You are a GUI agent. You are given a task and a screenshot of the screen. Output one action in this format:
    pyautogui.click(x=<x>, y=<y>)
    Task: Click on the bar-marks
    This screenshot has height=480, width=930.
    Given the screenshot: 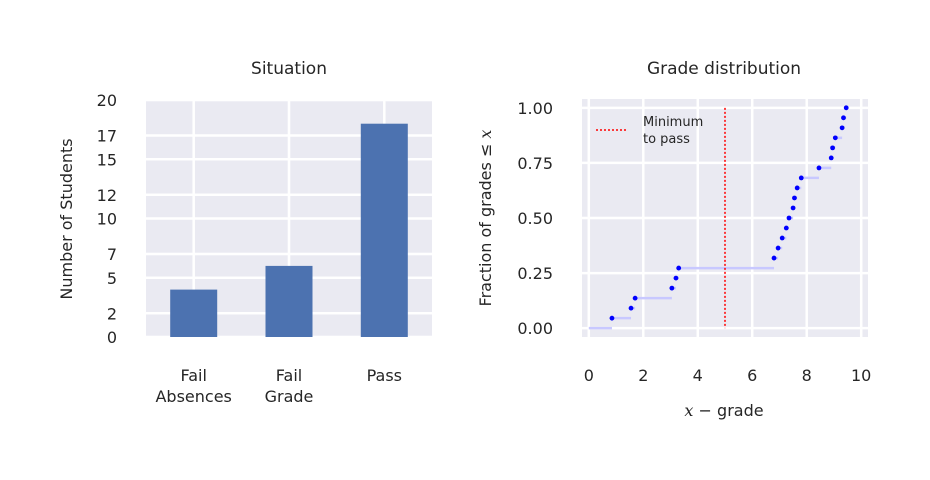 What is the action you would take?
    pyautogui.click(x=289, y=230)
    